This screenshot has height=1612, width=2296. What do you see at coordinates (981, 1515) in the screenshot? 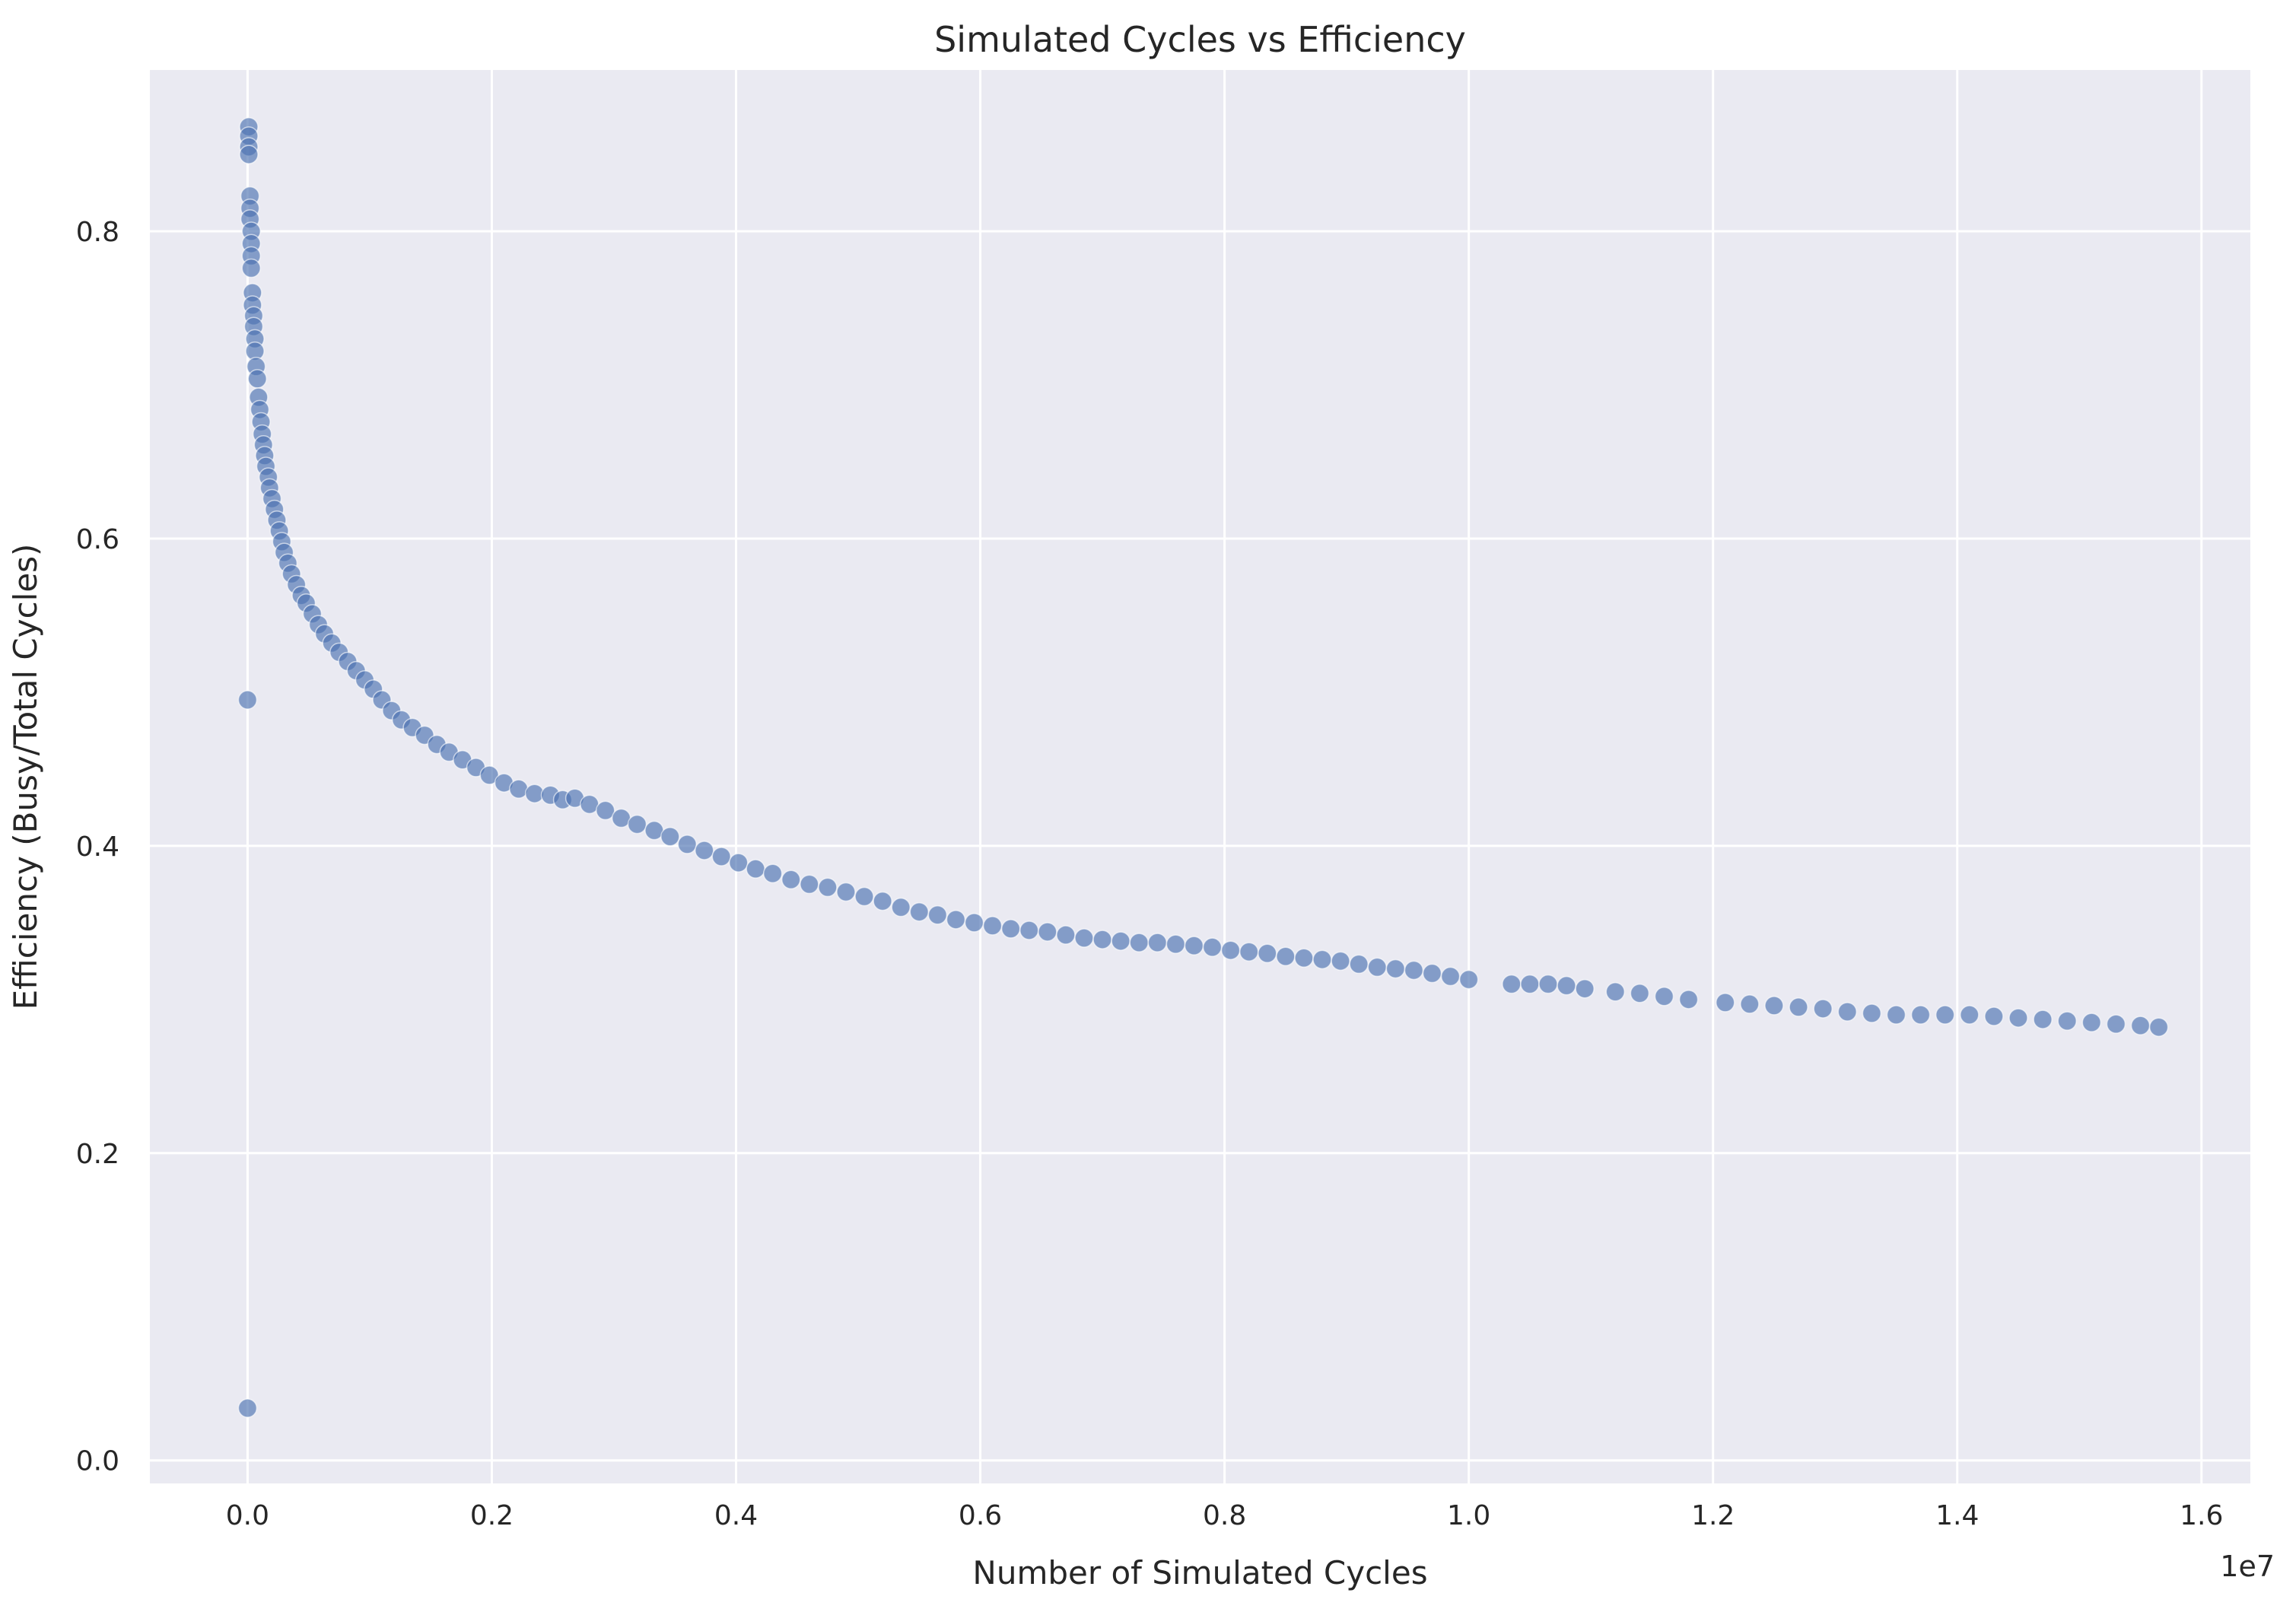
I see `x-tick-label: 0.6` at bounding box center [981, 1515].